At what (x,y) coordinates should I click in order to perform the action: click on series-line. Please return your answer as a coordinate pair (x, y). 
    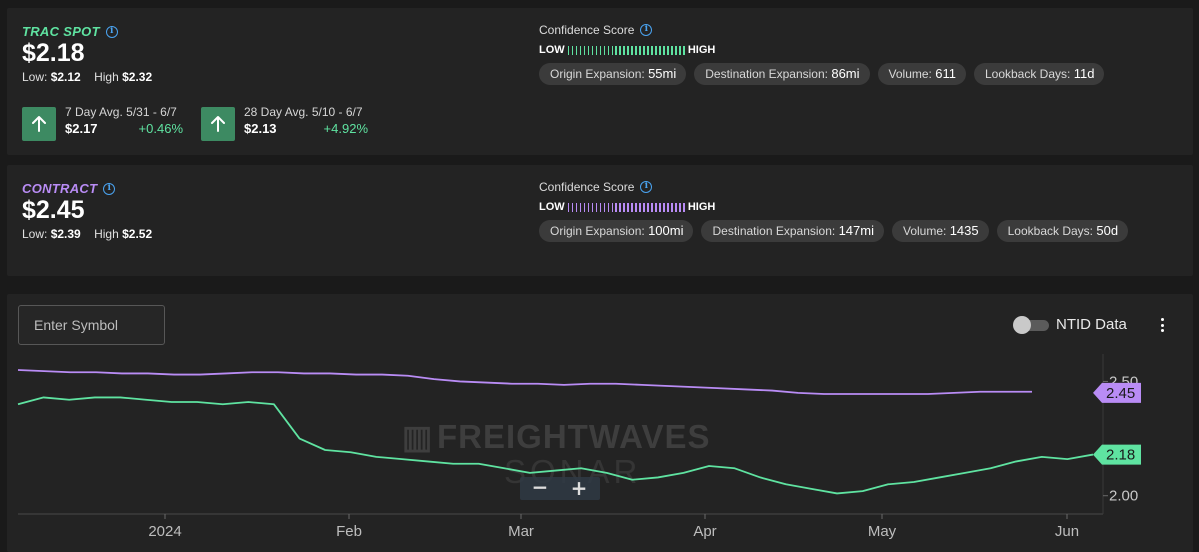
    Looking at the image, I should click on (524, 382).